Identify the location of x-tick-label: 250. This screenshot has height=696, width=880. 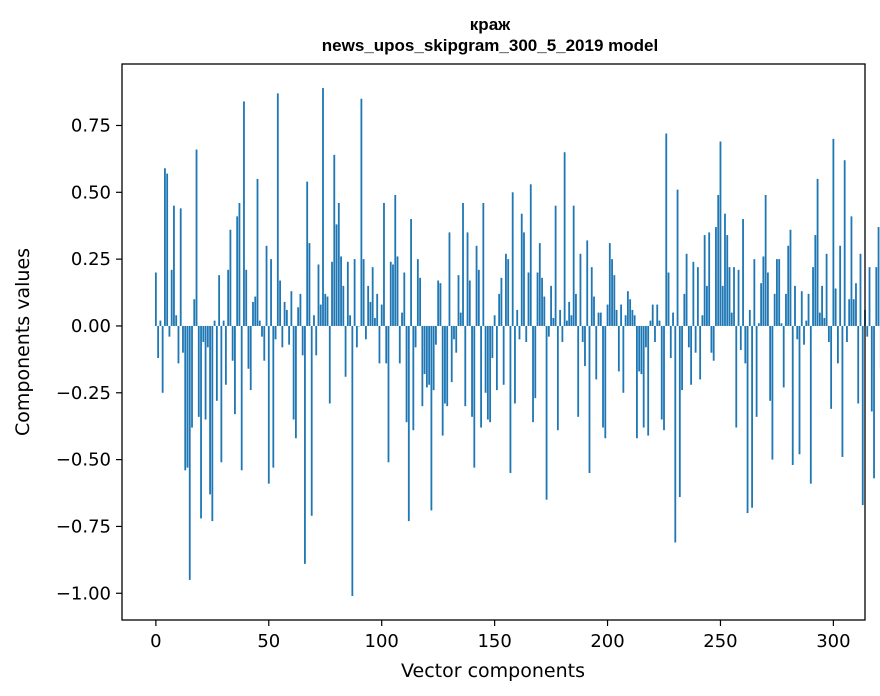
(720, 641).